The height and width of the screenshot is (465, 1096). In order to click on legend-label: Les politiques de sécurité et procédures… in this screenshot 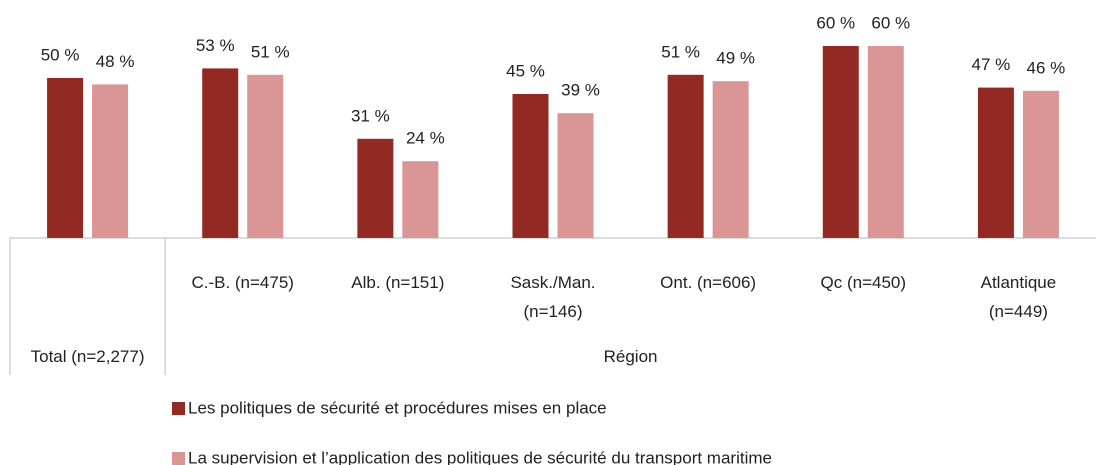, I will do `click(397, 407)`.